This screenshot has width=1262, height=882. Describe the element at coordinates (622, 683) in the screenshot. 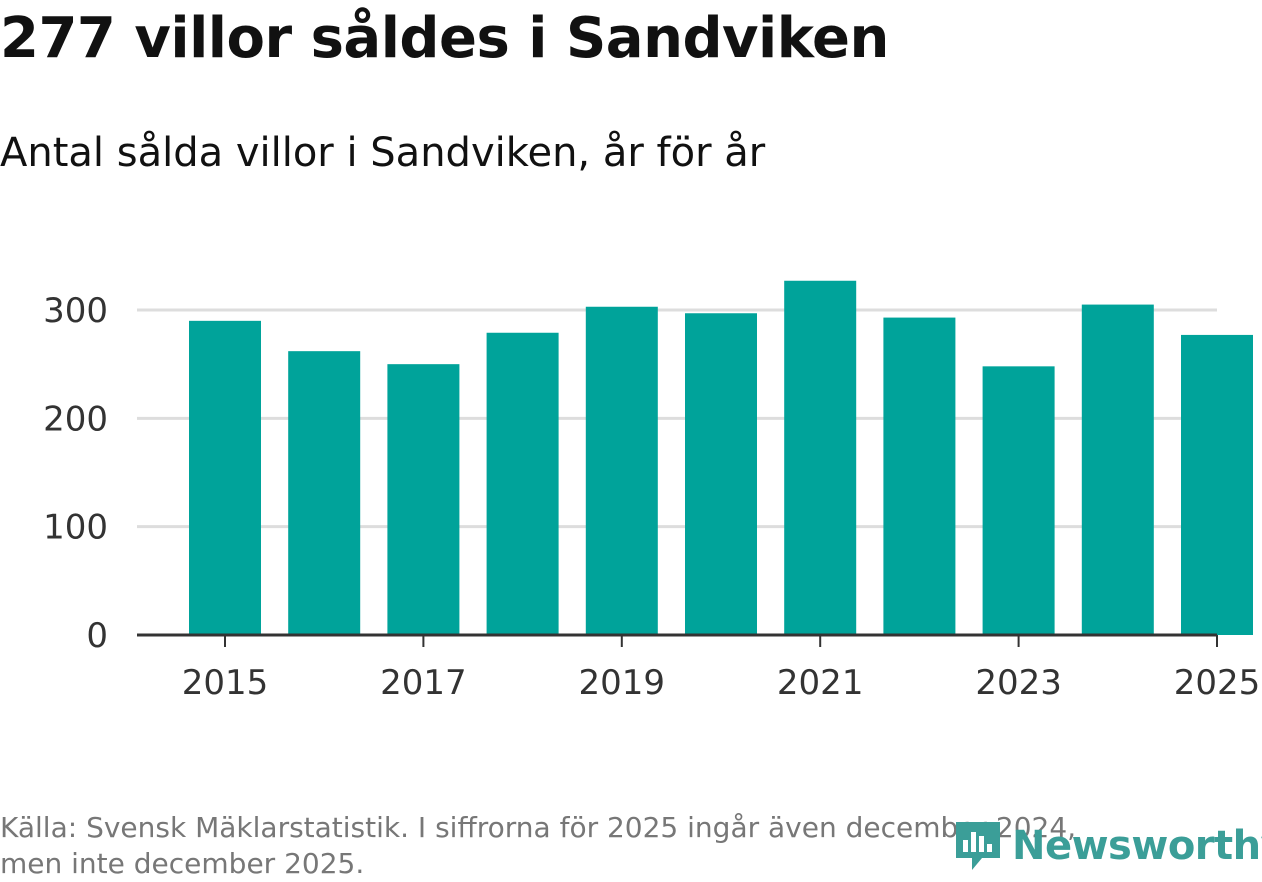

I see `x-tick-label-2019: 2019` at that location.